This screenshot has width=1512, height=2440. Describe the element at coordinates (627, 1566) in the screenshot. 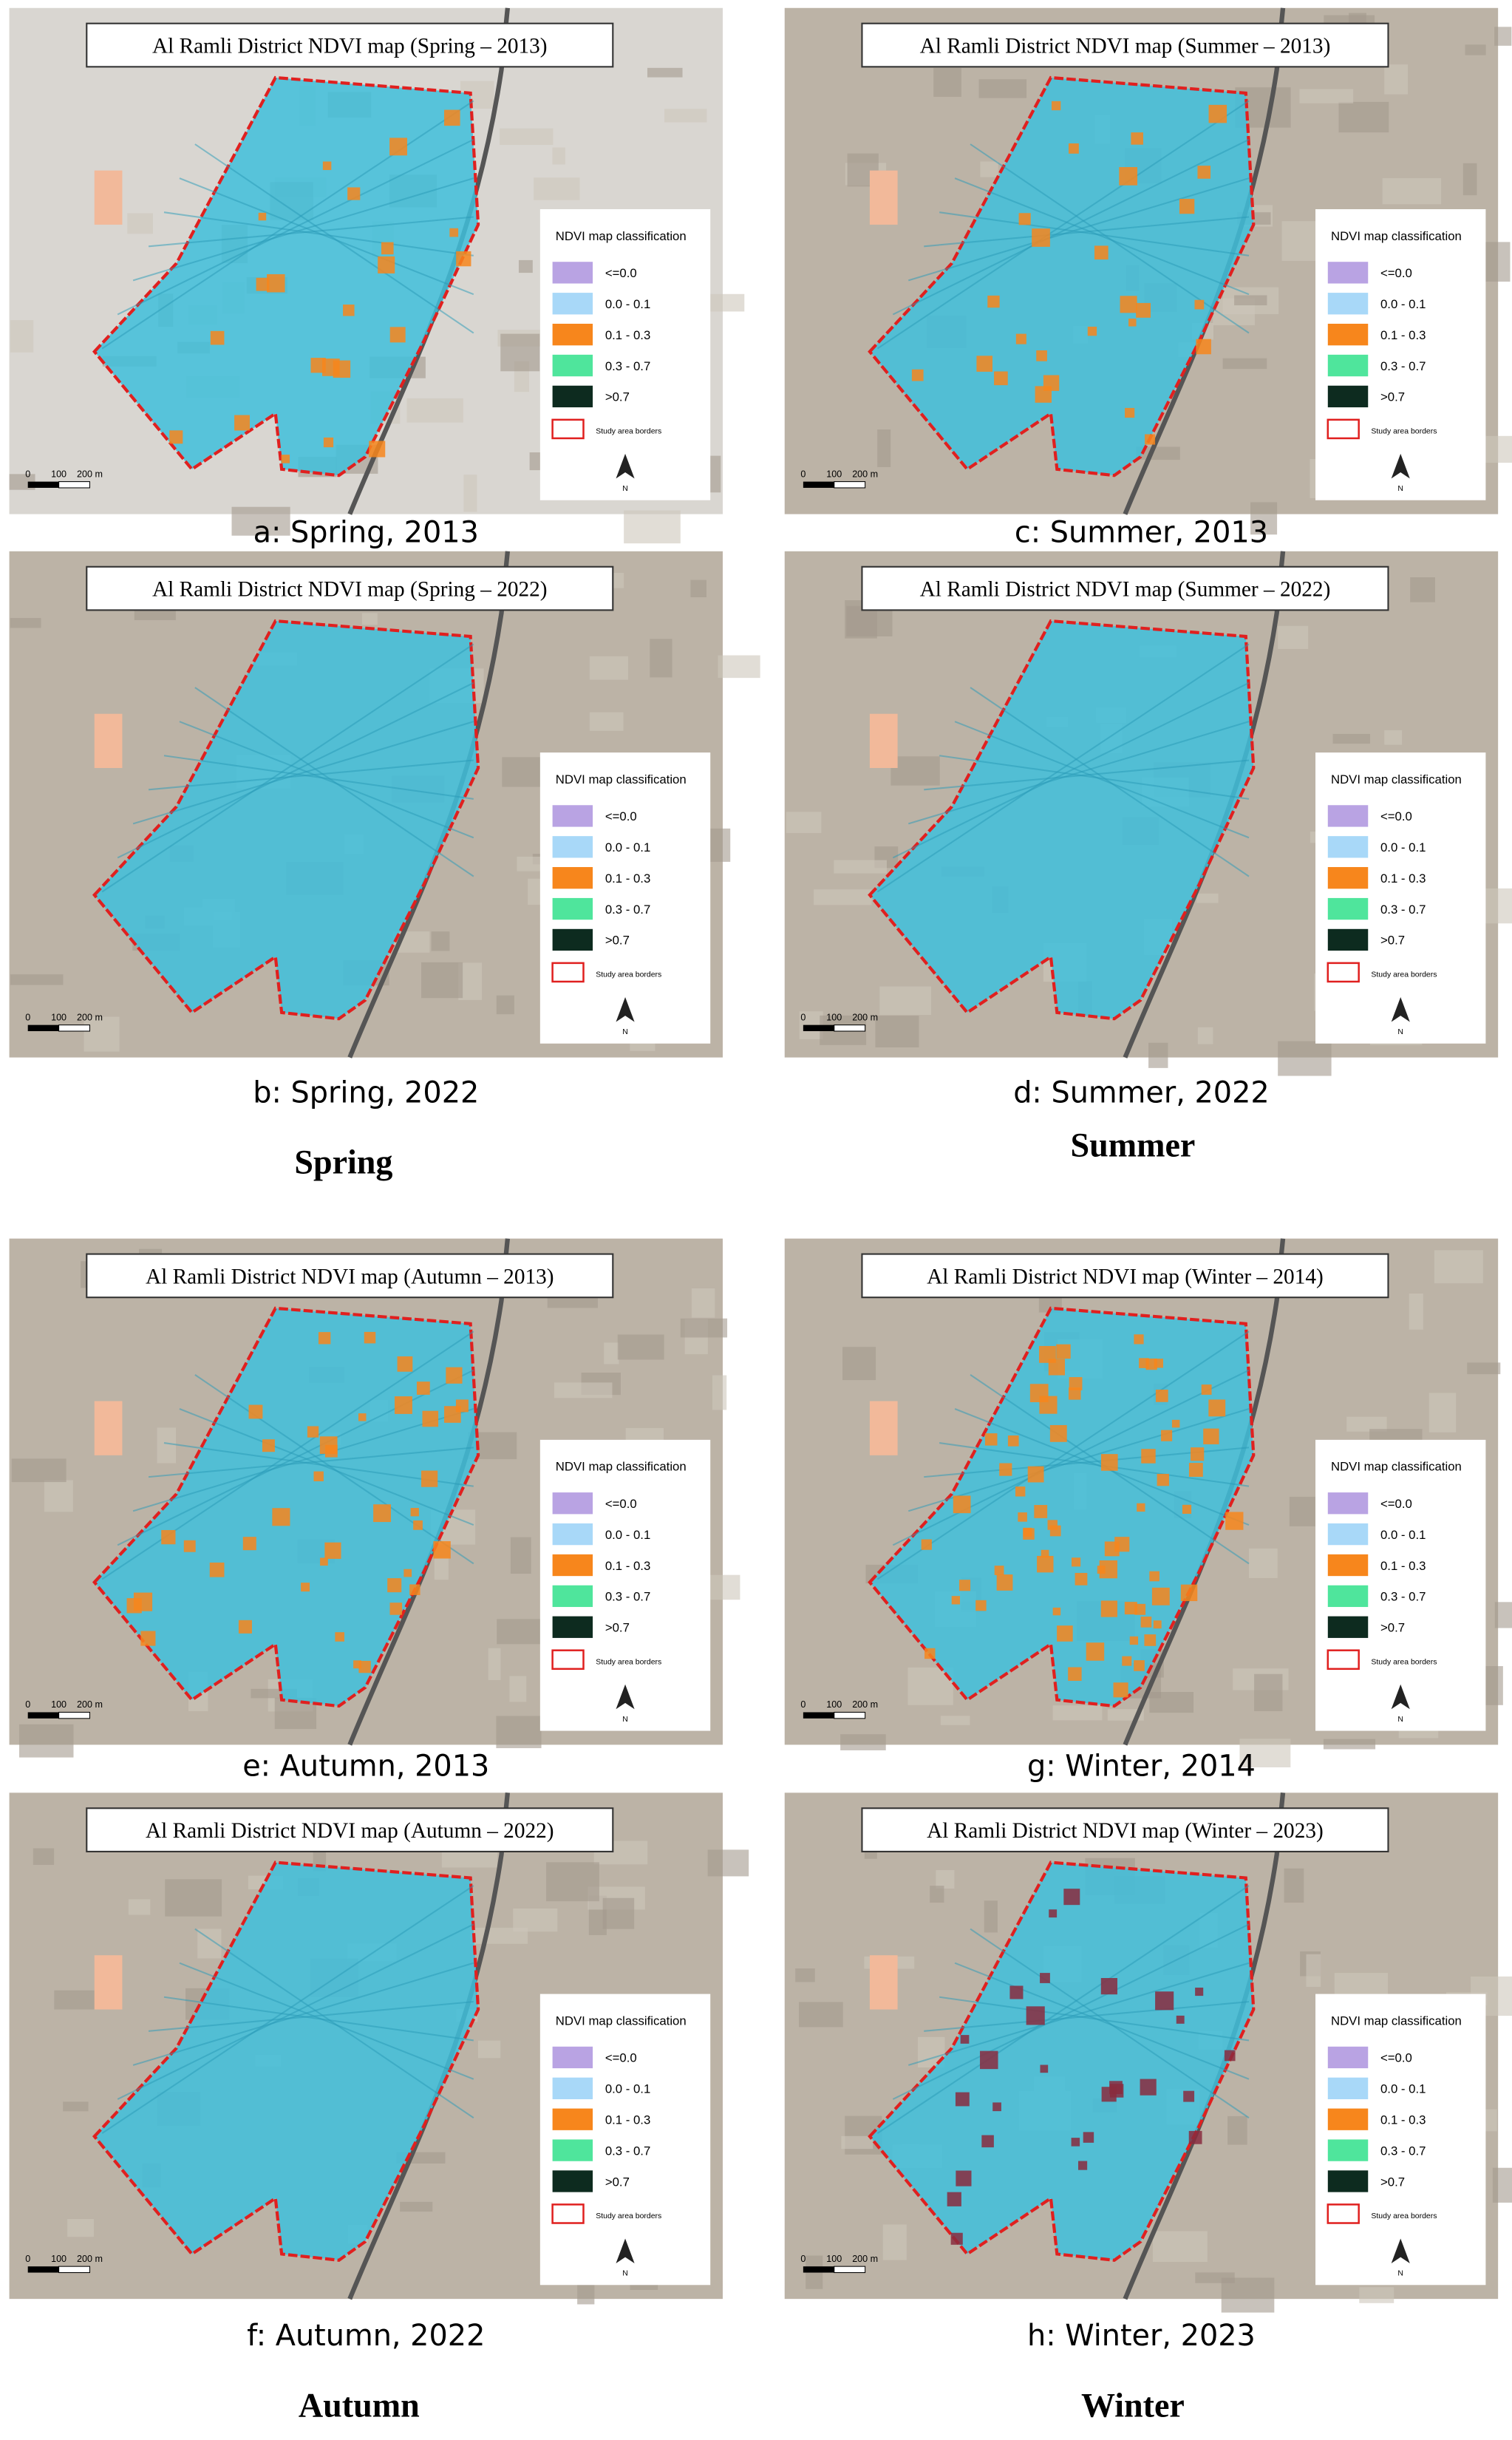

I see `legend-label: 0.1 - 0.3` at that location.